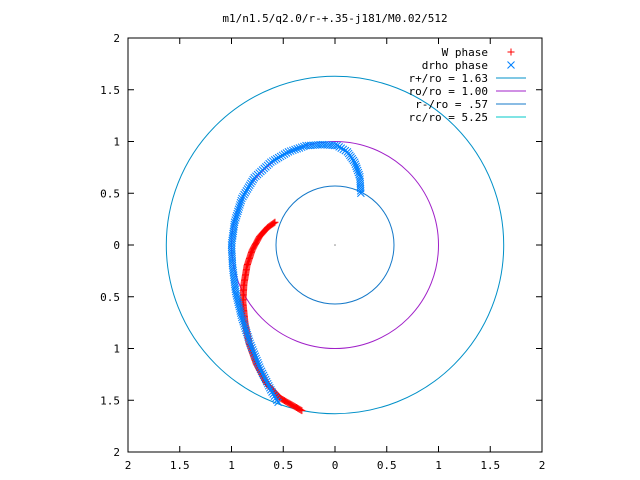  What do you see at coordinates (448, 117) in the screenshot?
I see `legend-label-5: rc/ro = 5.25` at bounding box center [448, 117].